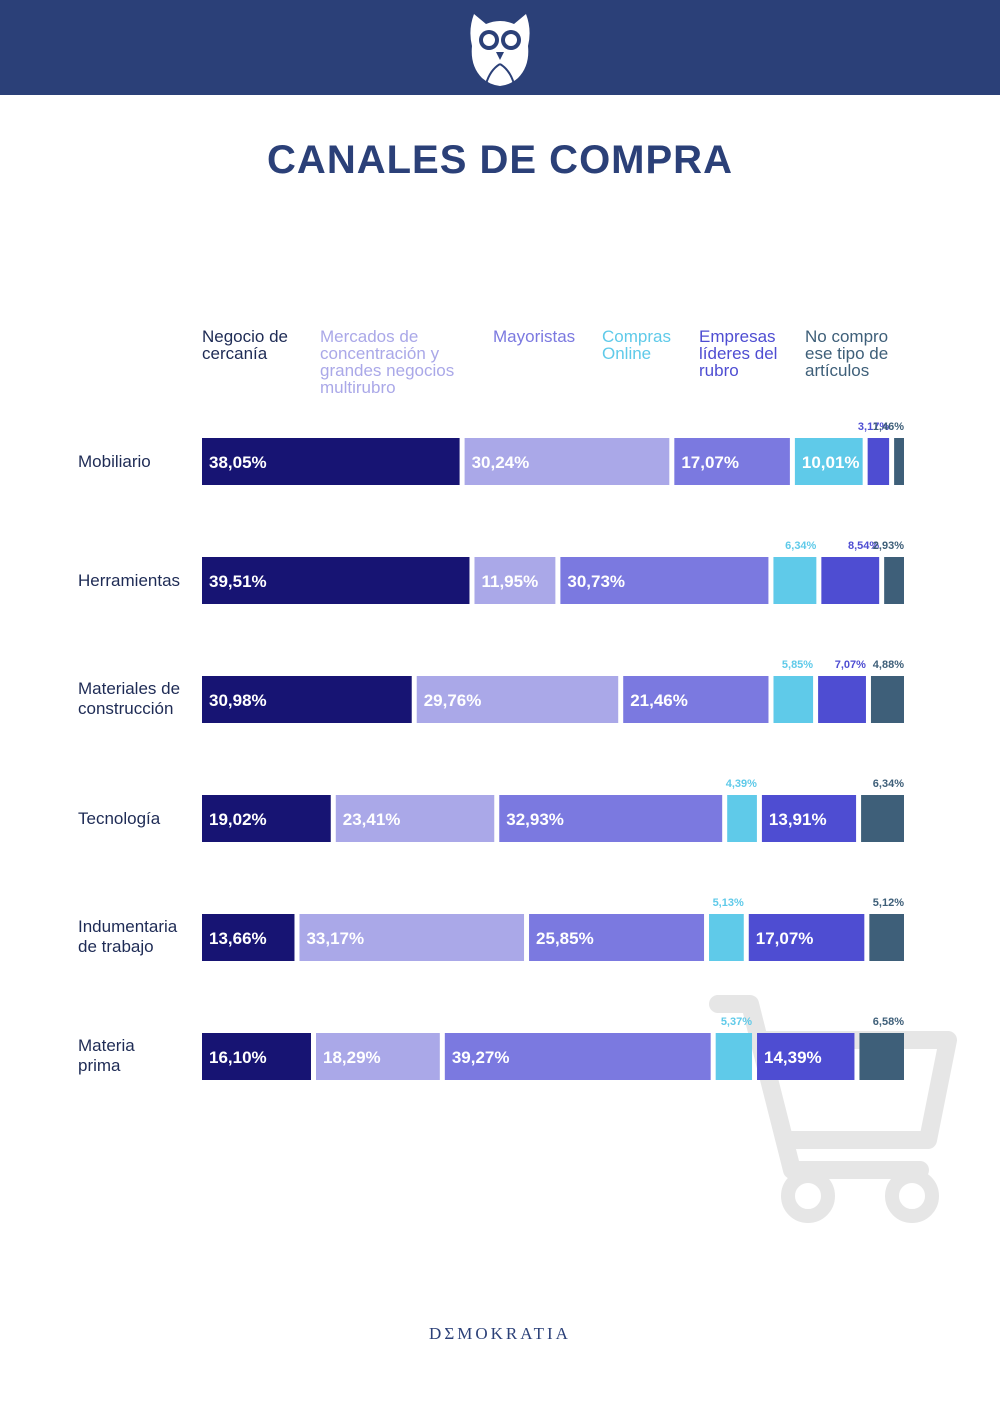 This screenshot has width=1000, height=1413. Describe the element at coordinates (238, 700) in the screenshot. I see `bar-value-label: 30,98%` at that location.